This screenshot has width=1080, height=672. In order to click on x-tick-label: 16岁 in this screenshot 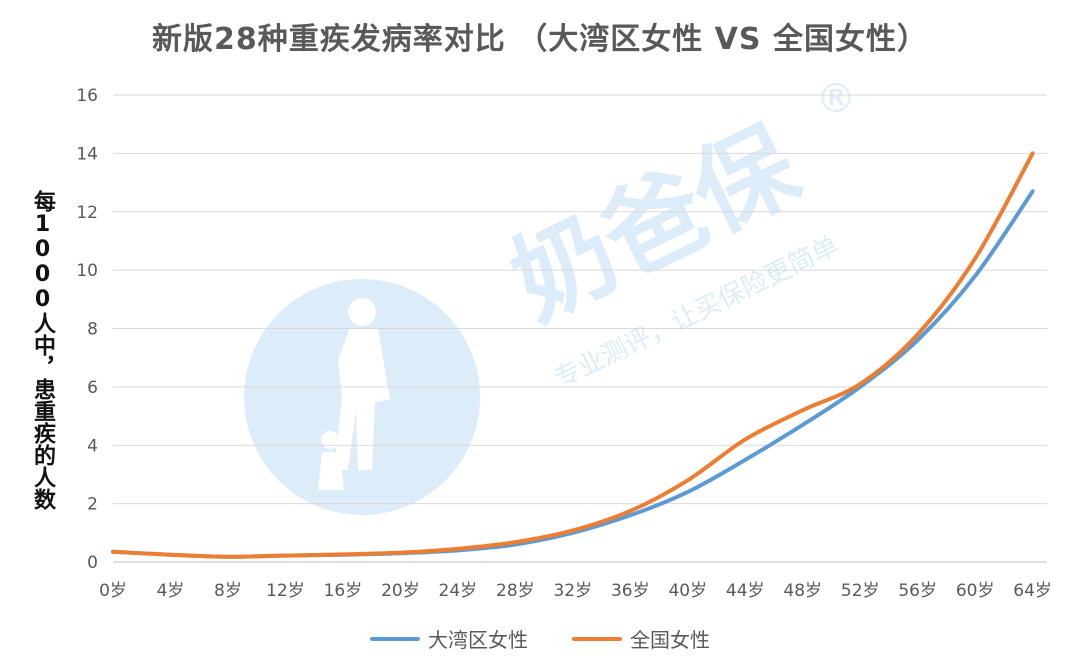, I will do `click(343, 591)`.